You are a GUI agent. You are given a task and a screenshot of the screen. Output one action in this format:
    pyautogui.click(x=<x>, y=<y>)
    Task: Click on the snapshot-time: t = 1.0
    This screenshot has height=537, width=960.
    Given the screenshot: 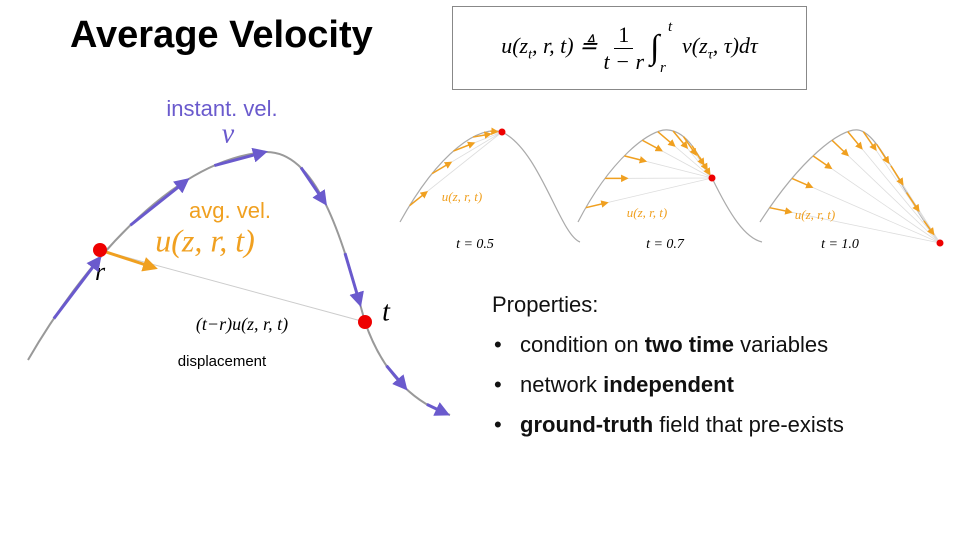 What is the action you would take?
    pyautogui.click(x=840, y=244)
    